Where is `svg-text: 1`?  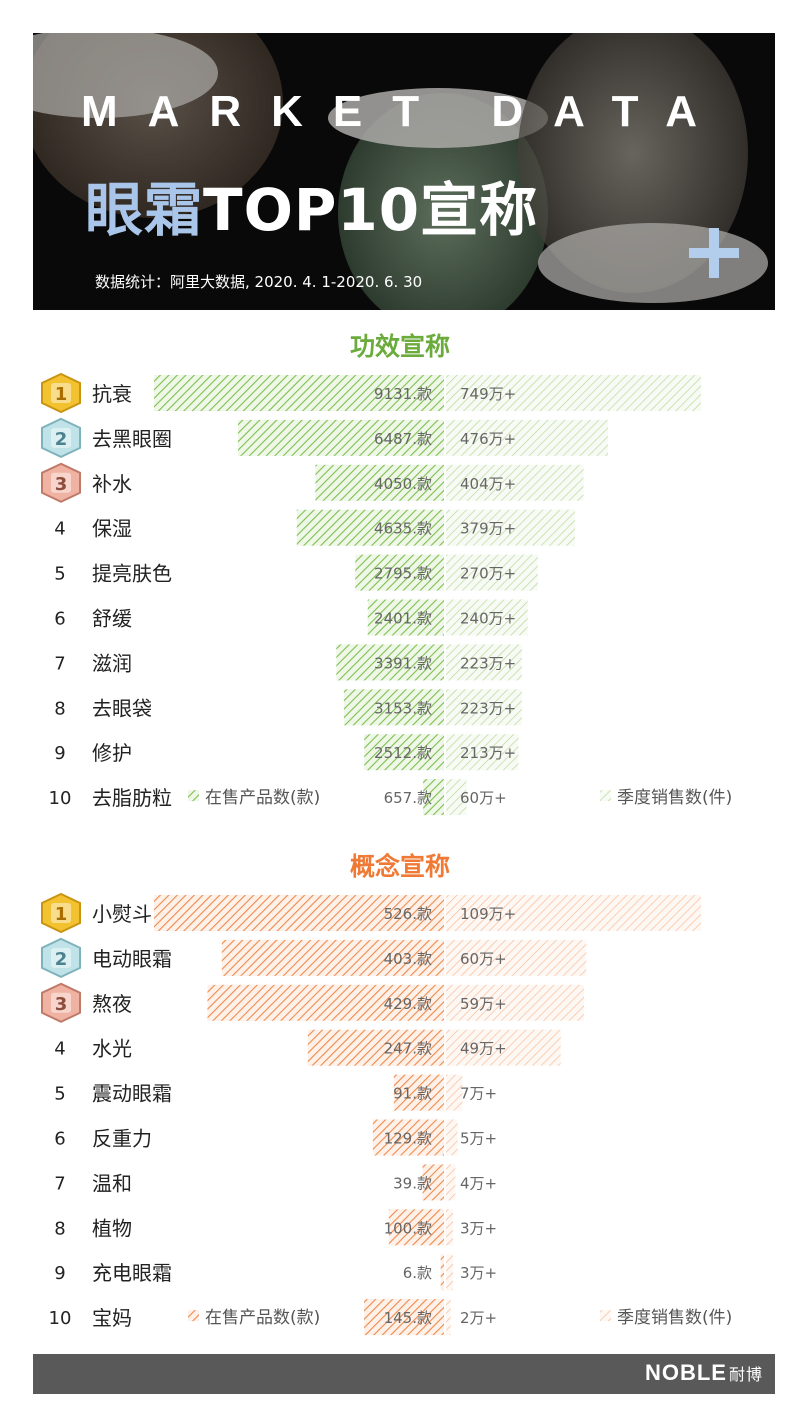 svg-text: 1 is located at coordinates (61, 394).